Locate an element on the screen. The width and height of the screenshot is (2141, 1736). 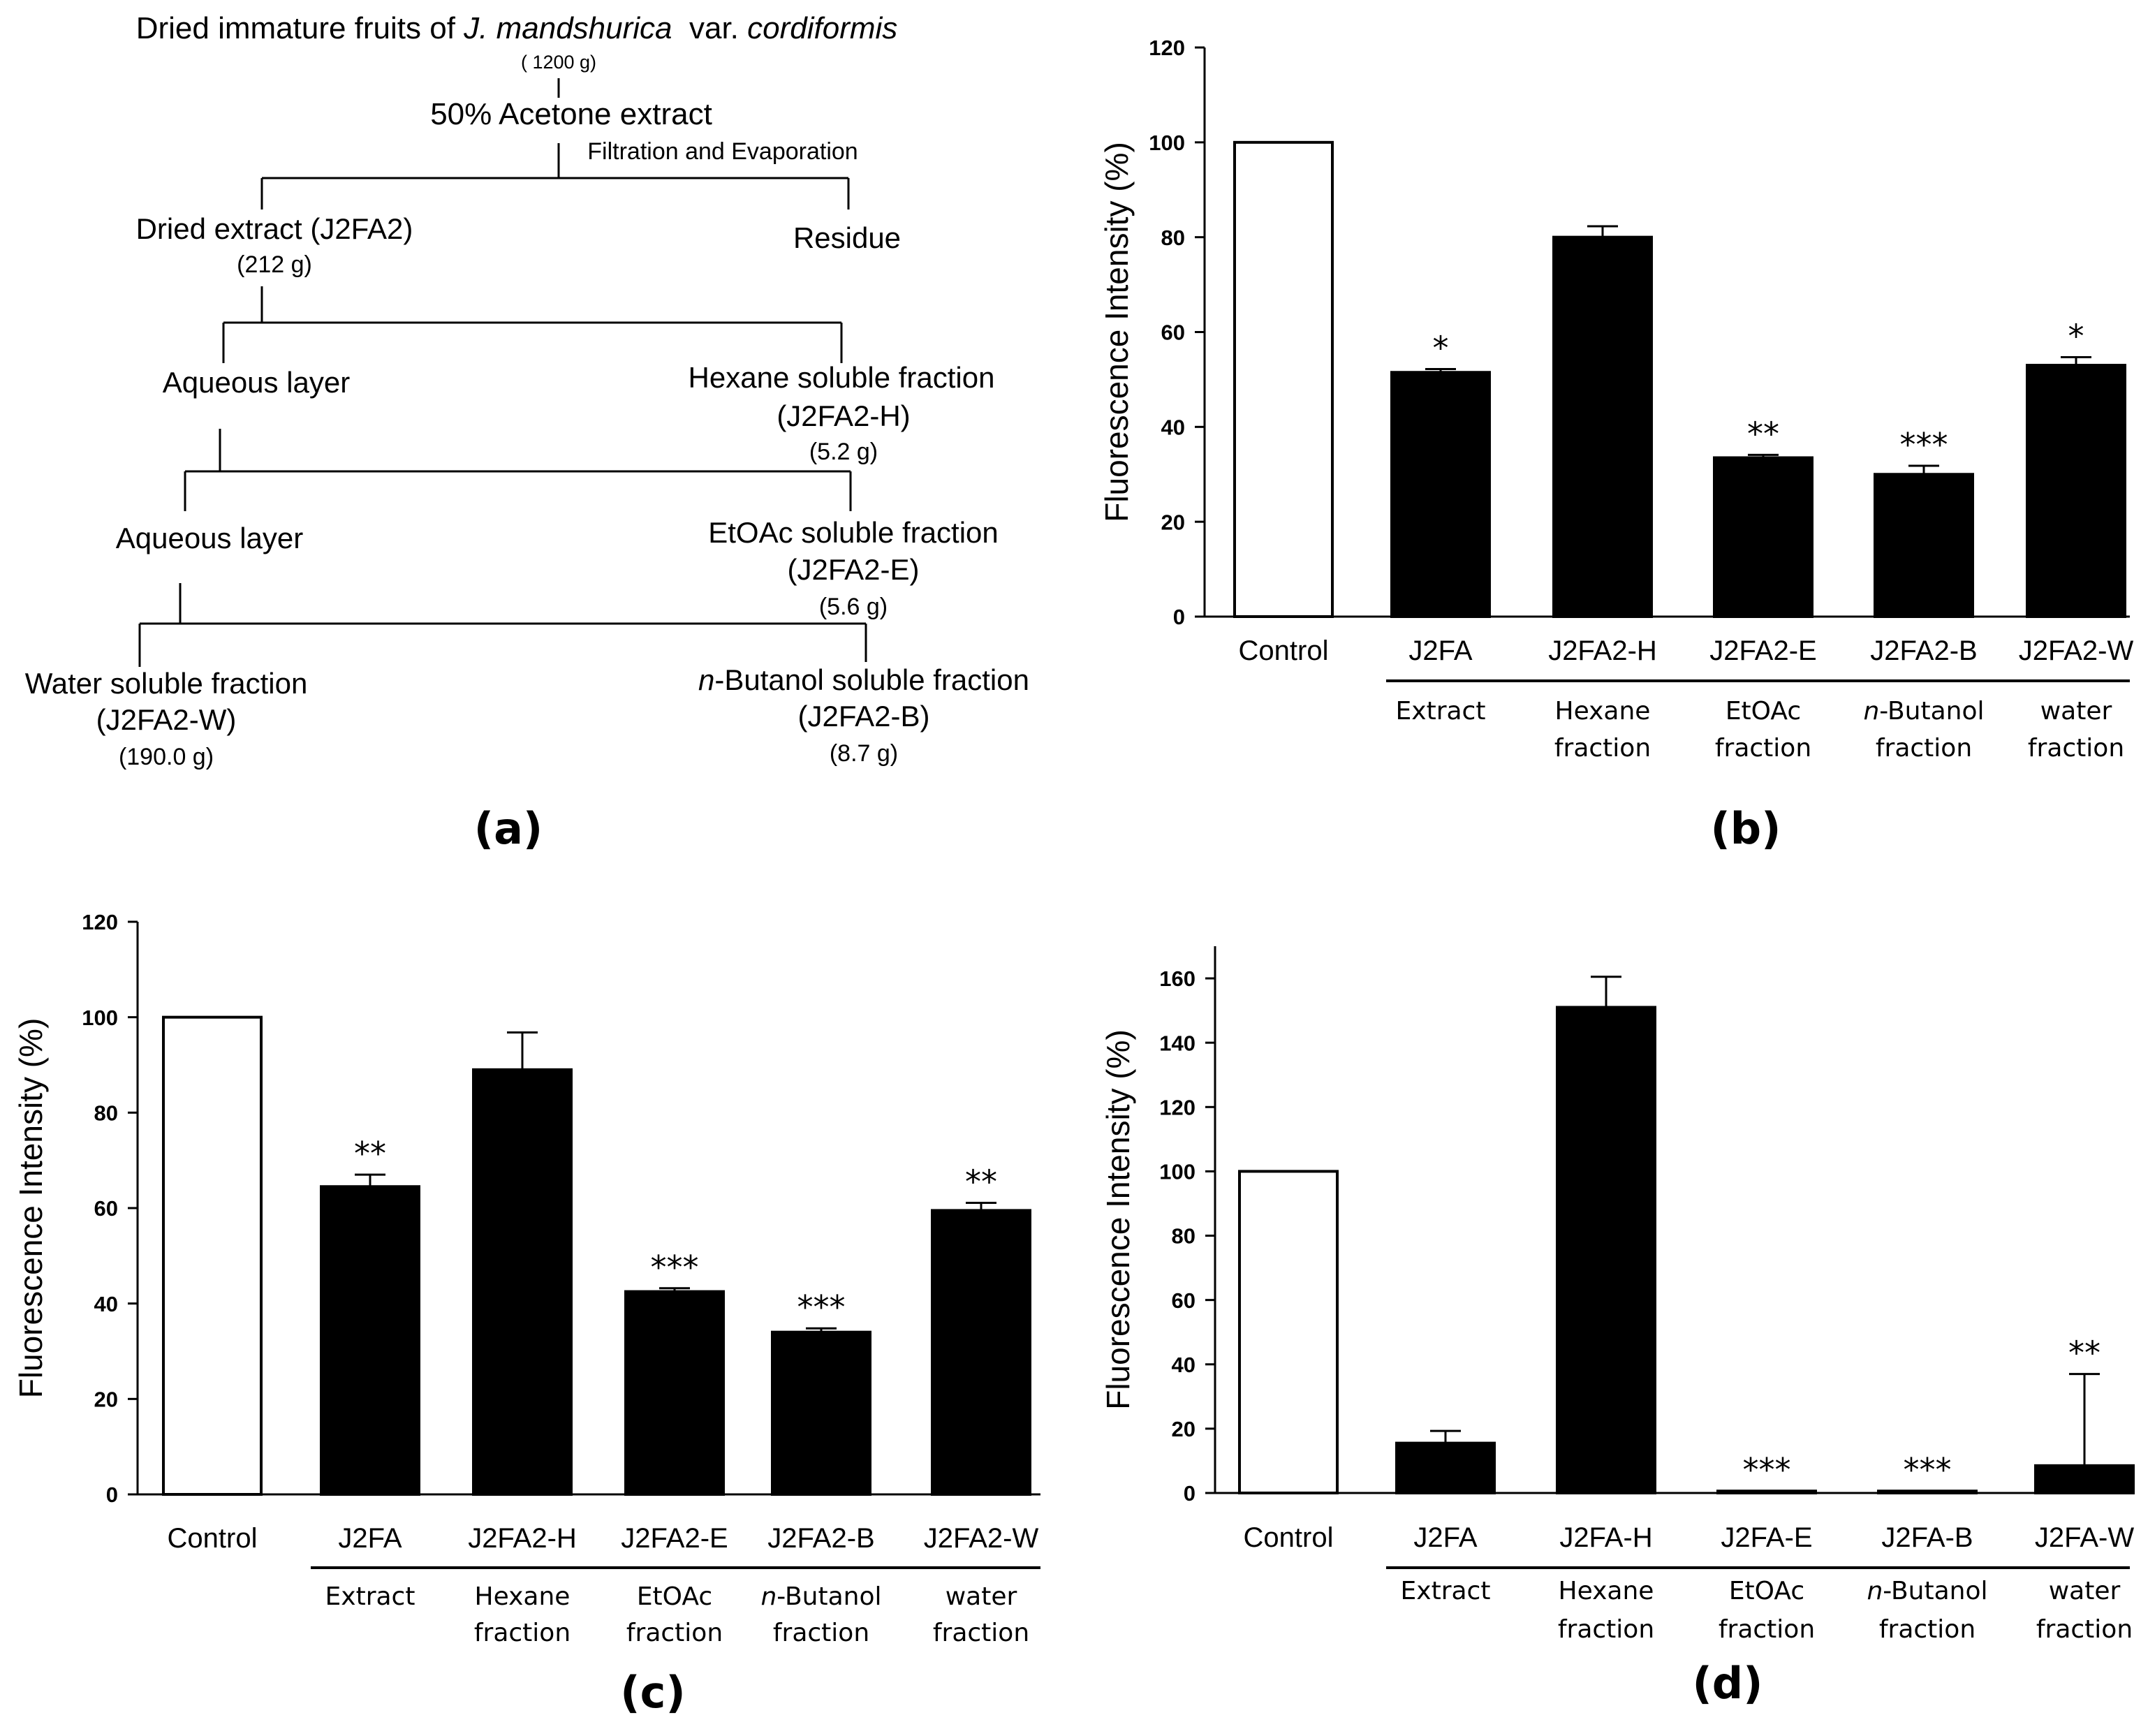
bar-j2fa-e is located at coordinates (1766, 1492).